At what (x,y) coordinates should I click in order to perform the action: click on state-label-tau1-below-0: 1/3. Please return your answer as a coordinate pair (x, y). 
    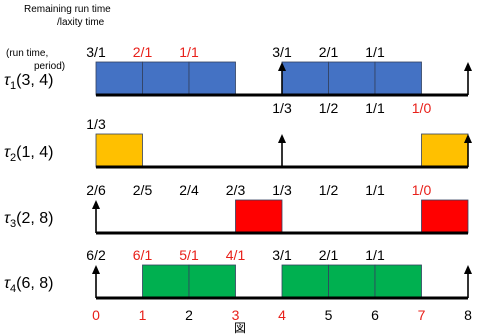
    Looking at the image, I should click on (282, 108).